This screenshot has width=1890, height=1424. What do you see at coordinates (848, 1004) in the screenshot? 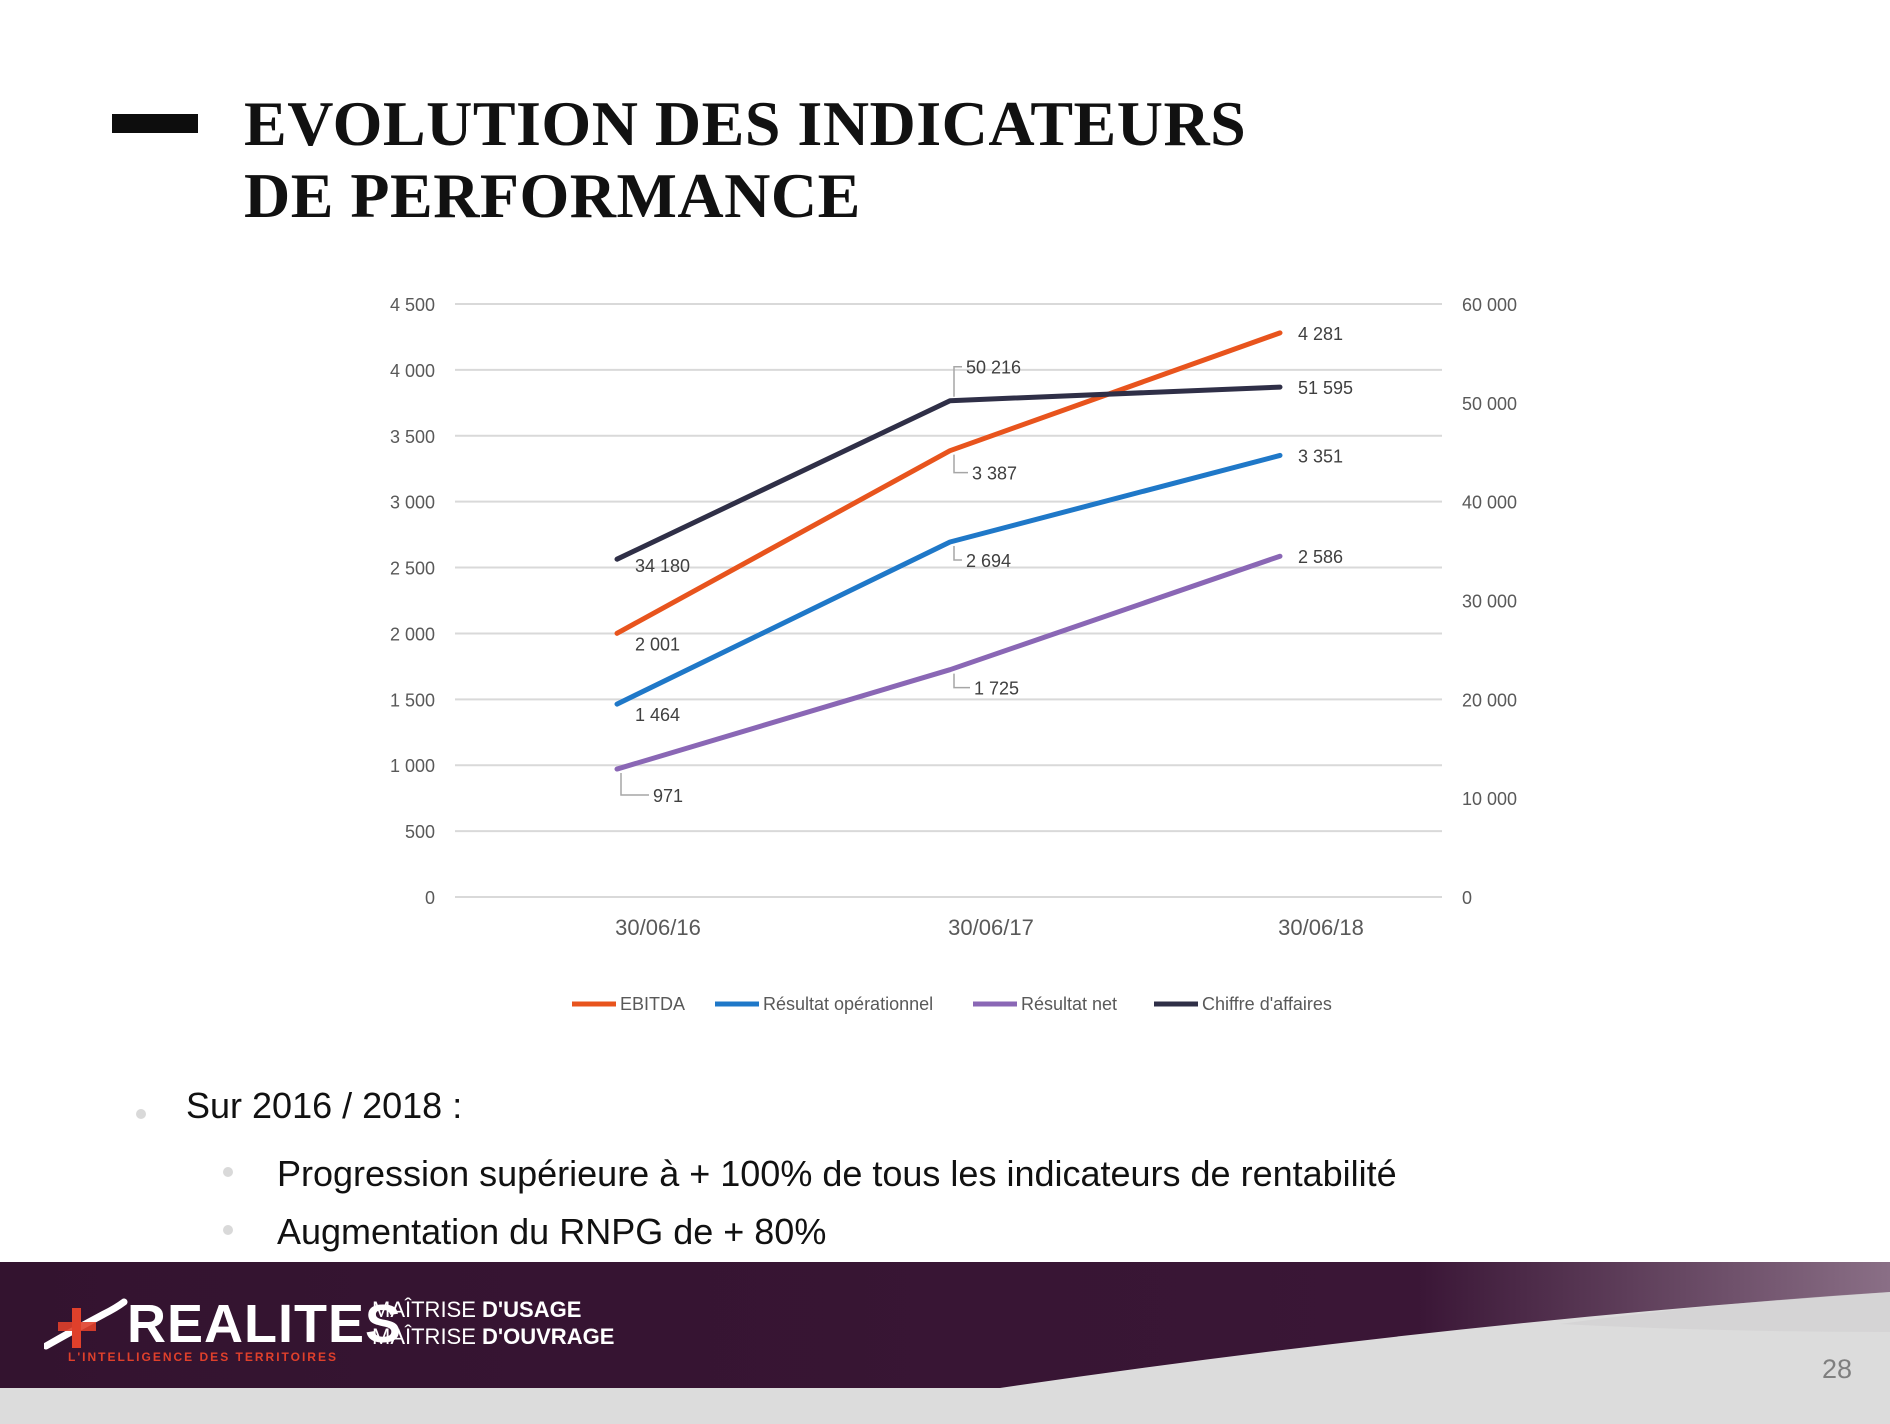
I see `legend-label-1: Résultat opérationnel` at bounding box center [848, 1004].